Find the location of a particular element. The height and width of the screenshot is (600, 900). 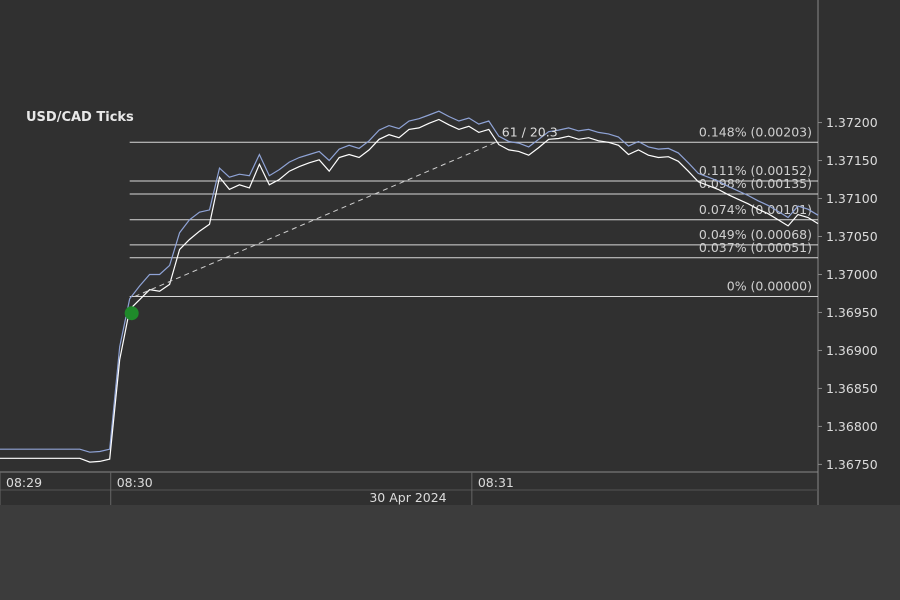

fib-label: 0.111% (0.00152) is located at coordinates (755, 170).